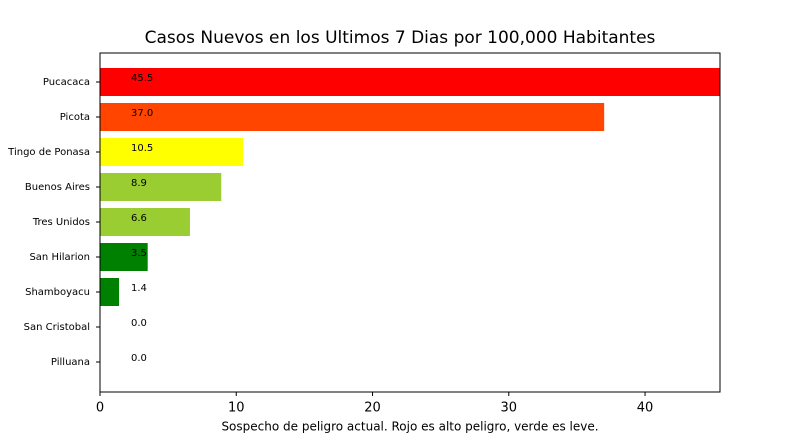 This screenshot has height=440, width=800. What do you see at coordinates (75, 117) in the screenshot?
I see `y-tick-label: Picota` at bounding box center [75, 117].